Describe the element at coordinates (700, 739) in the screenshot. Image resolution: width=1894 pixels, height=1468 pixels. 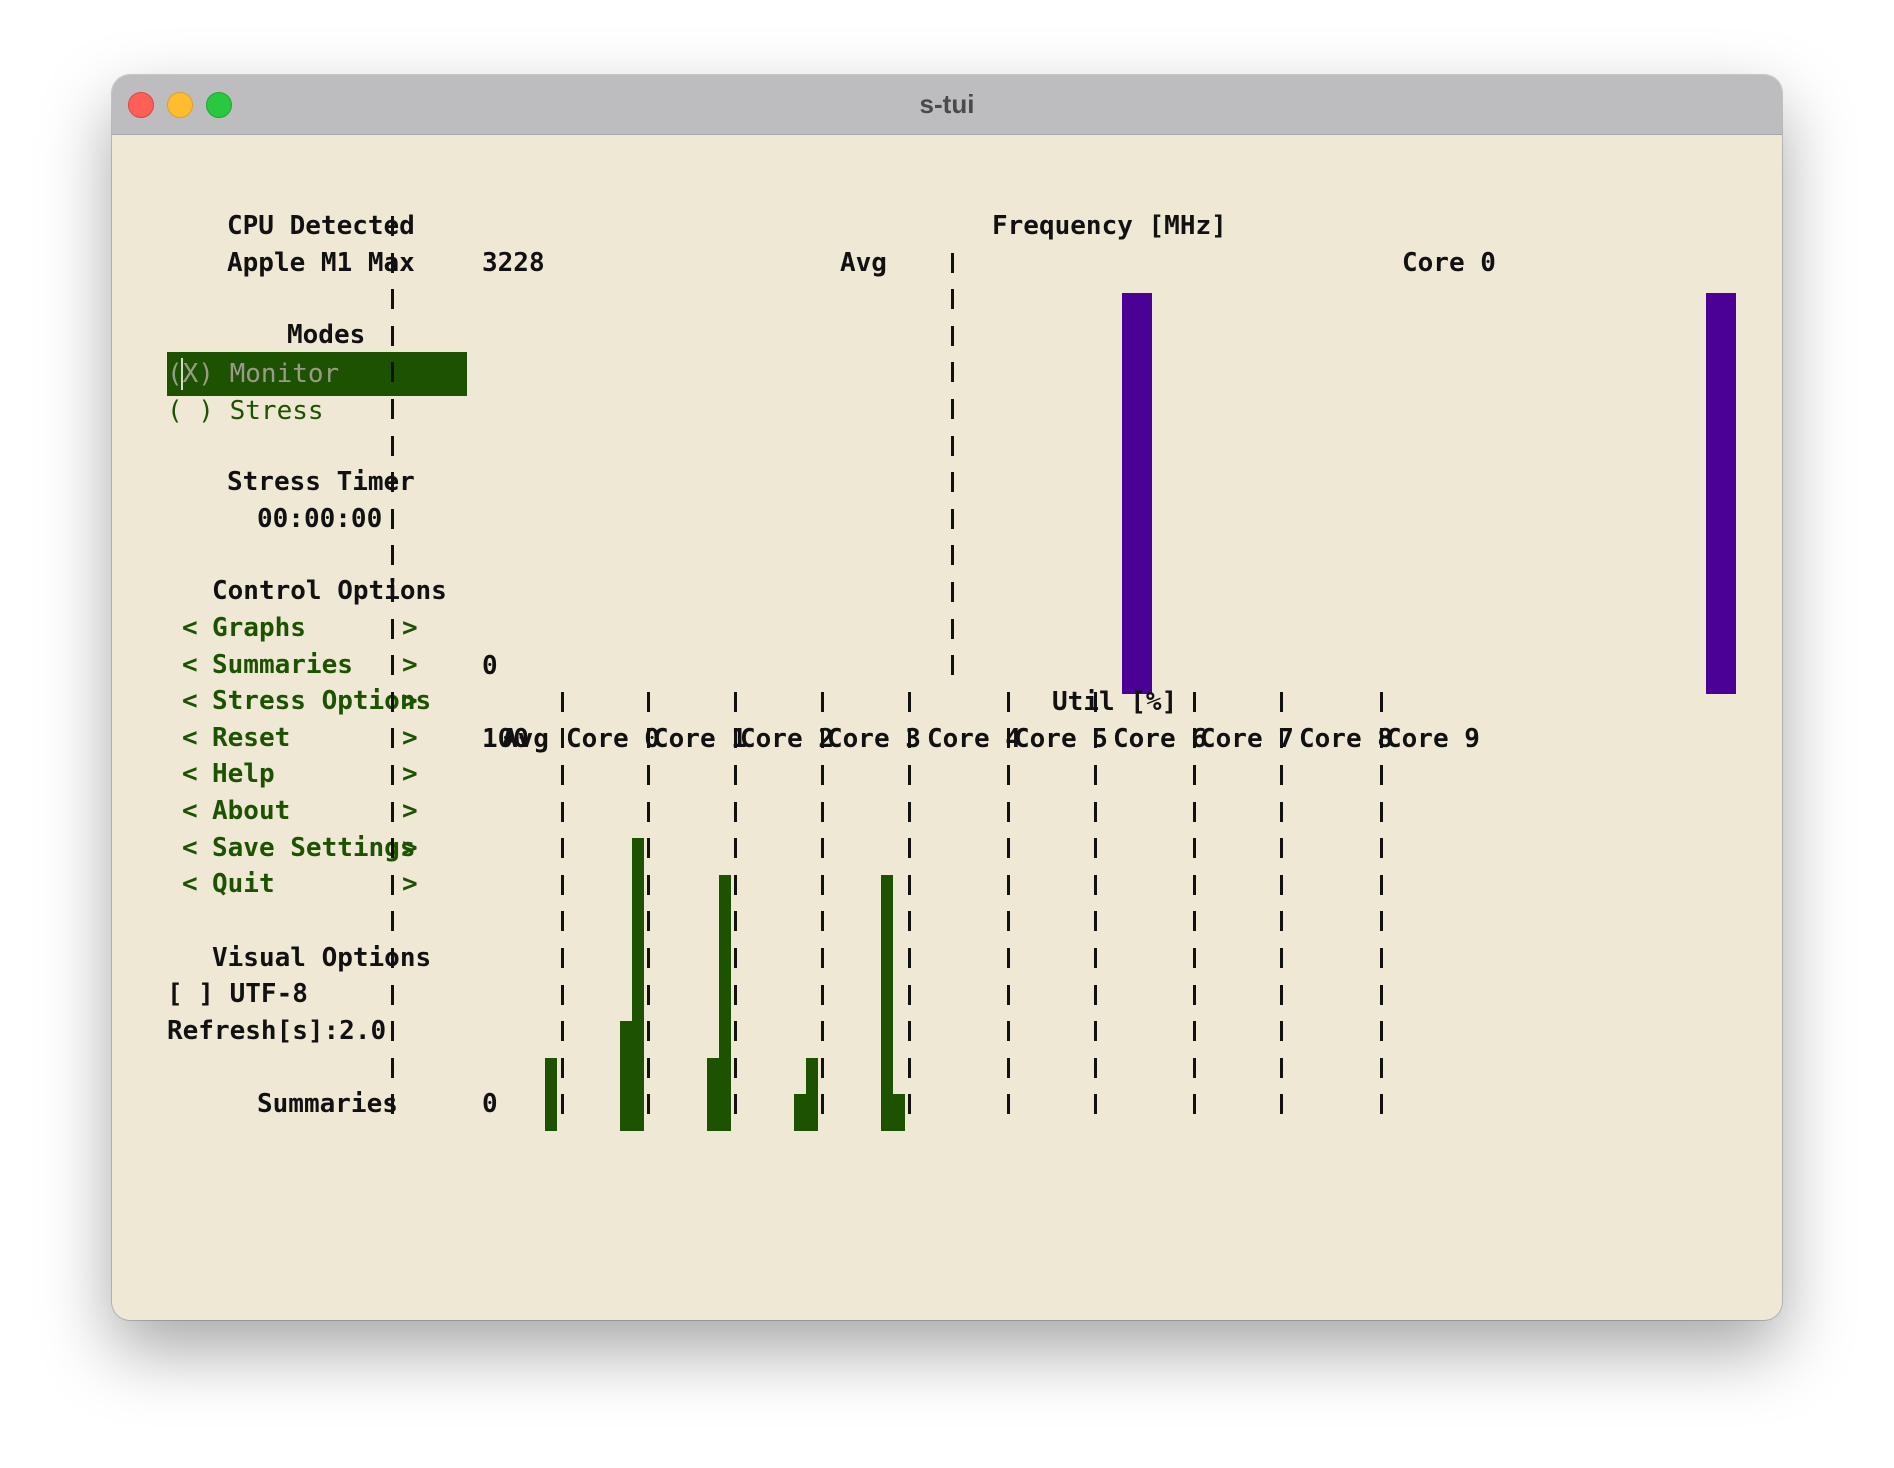
I see `util-panel-label: Core 1` at that location.